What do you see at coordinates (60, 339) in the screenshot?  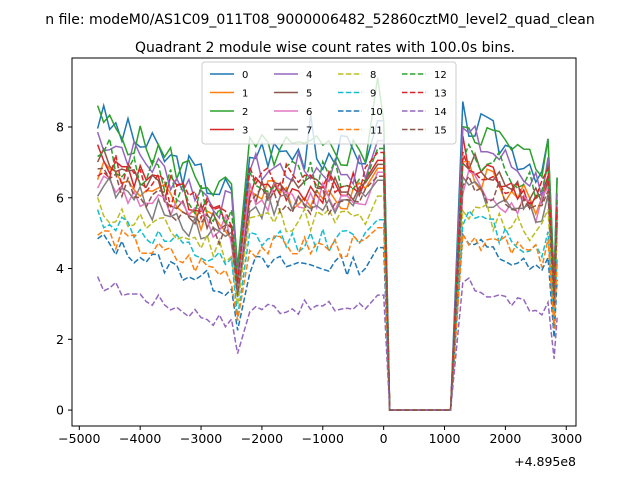 I see `y-tick-label: 2` at bounding box center [60, 339].